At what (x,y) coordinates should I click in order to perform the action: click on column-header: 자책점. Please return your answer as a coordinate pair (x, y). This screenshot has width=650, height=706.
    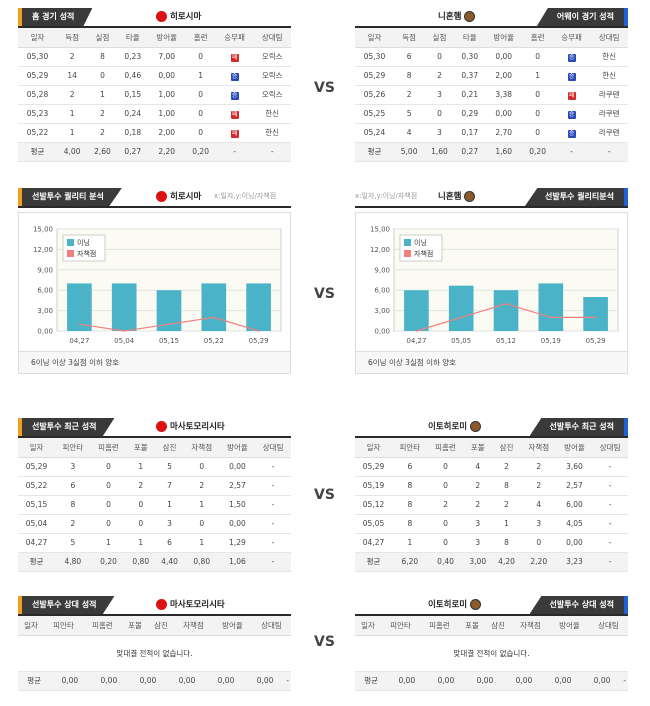
    Looking at the image, I should click on (530, 626).